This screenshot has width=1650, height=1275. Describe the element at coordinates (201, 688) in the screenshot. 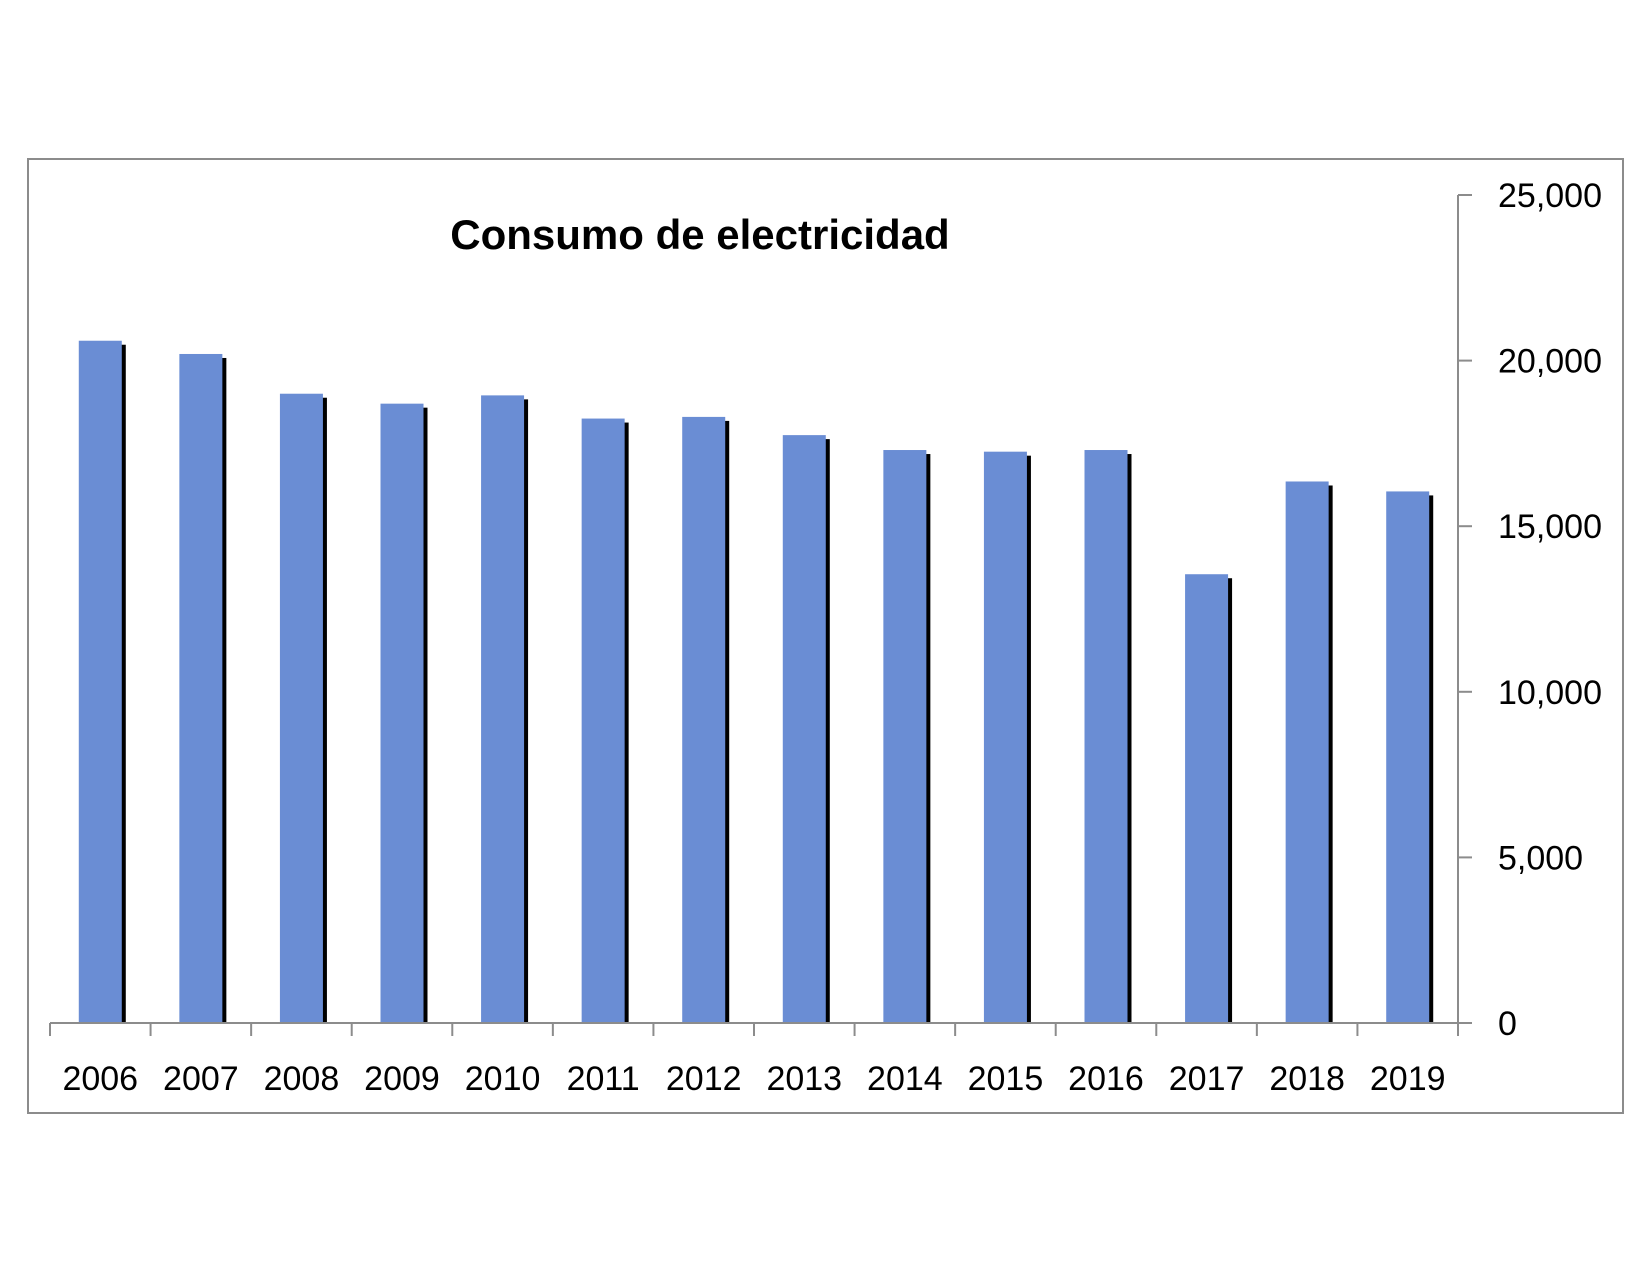

I see `bar-2007` at that location.